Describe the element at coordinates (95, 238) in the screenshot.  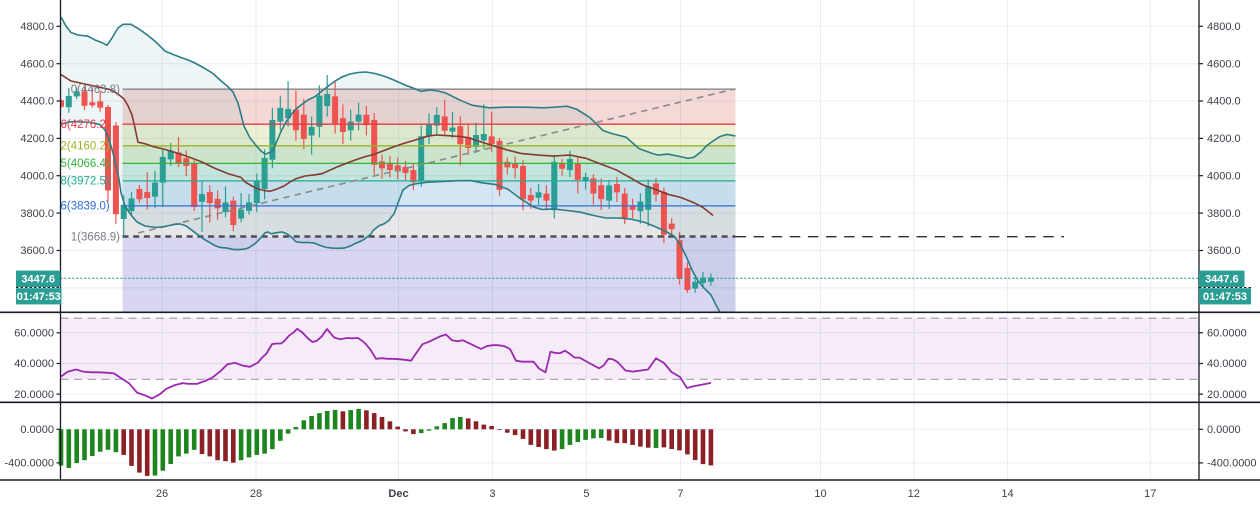
I see `svg-text: 1(3668.9)` at that location.